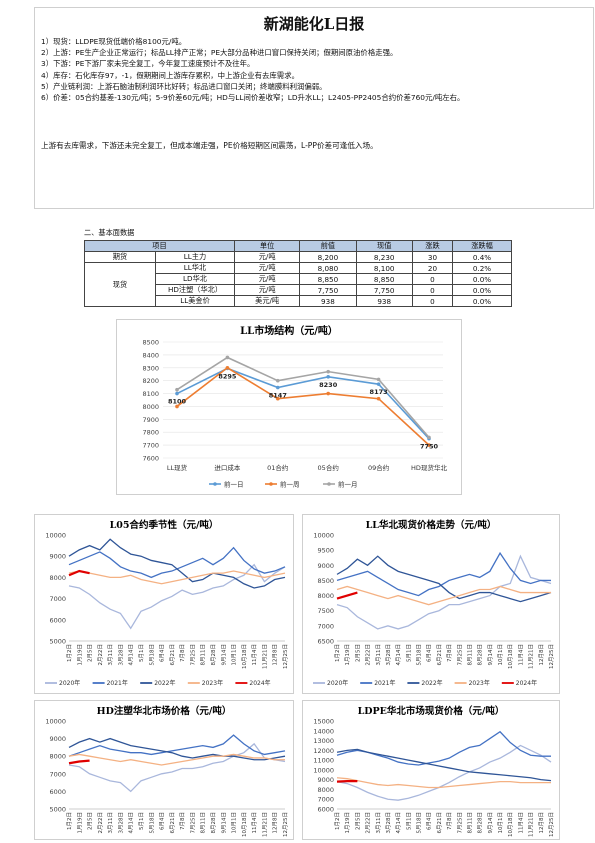 This screenshot has width=595, height=843. I want to click on item-cell: LL华北, so click(195, 268).